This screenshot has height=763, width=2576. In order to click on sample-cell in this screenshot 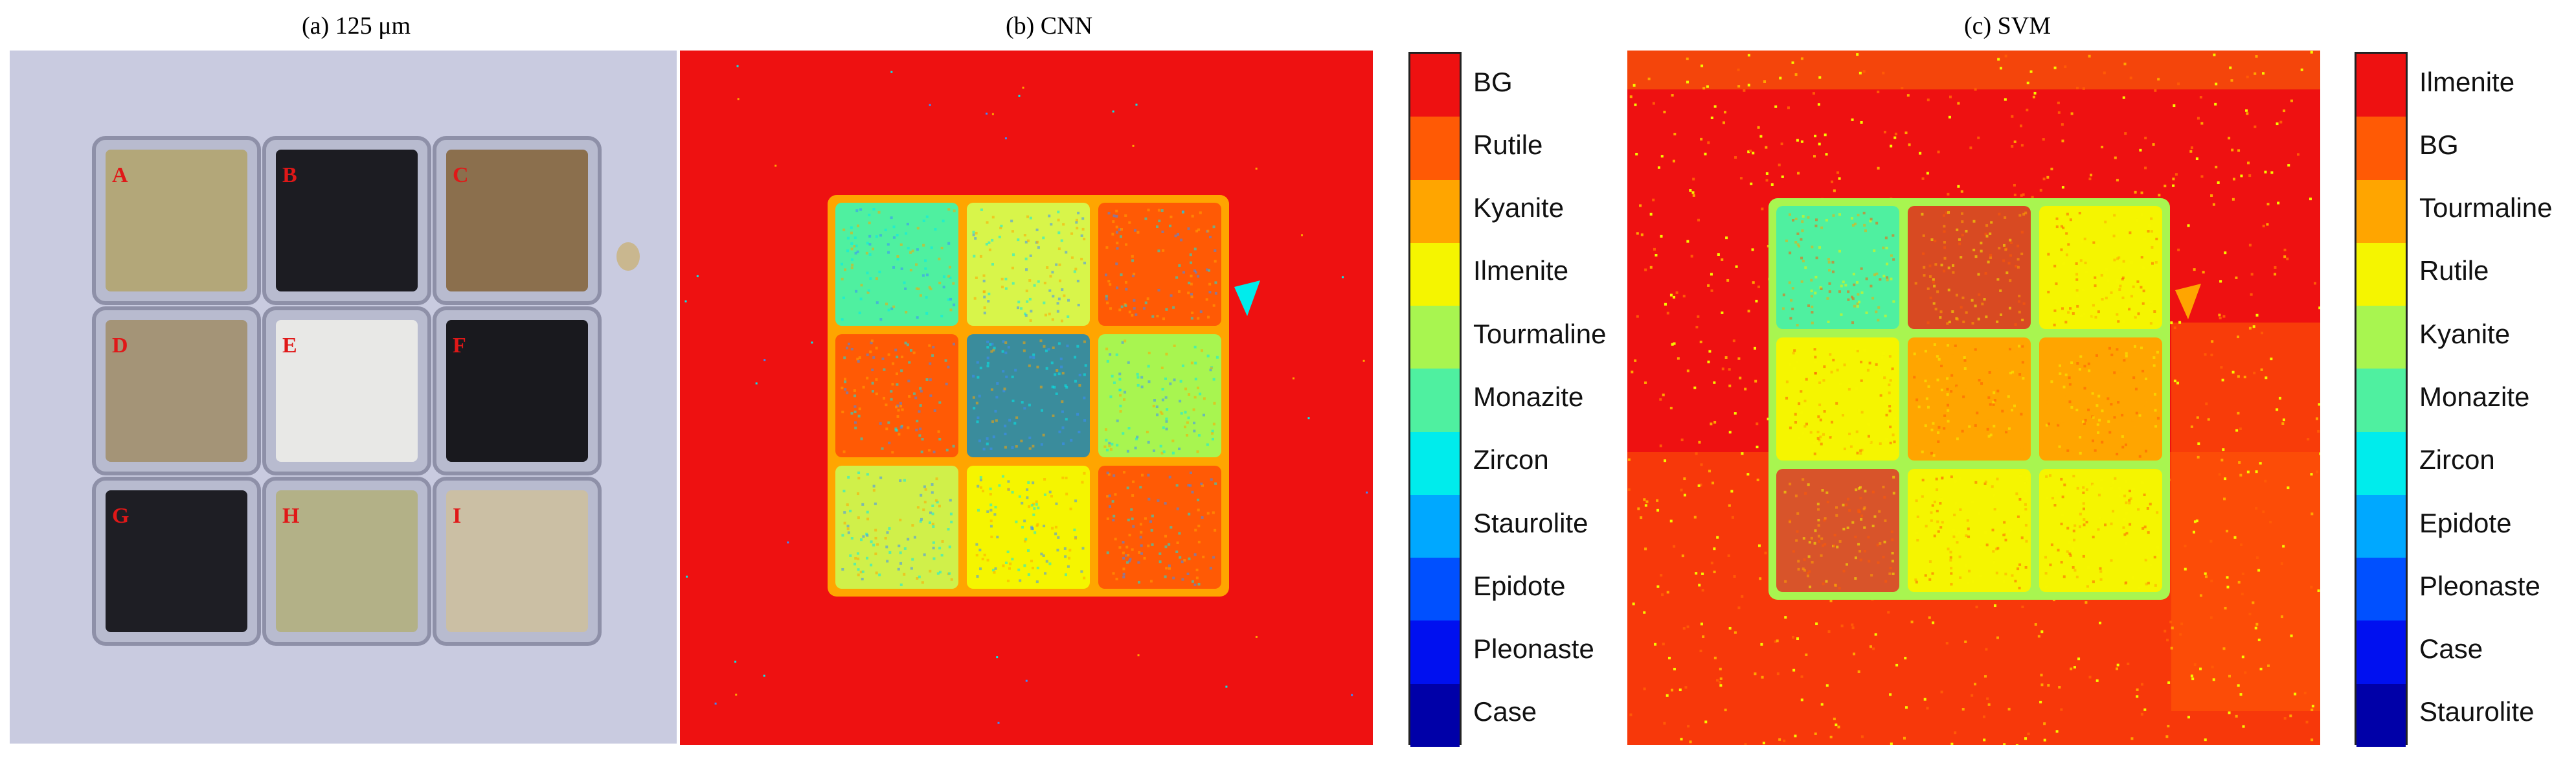, I will do `click(896, 527)`.